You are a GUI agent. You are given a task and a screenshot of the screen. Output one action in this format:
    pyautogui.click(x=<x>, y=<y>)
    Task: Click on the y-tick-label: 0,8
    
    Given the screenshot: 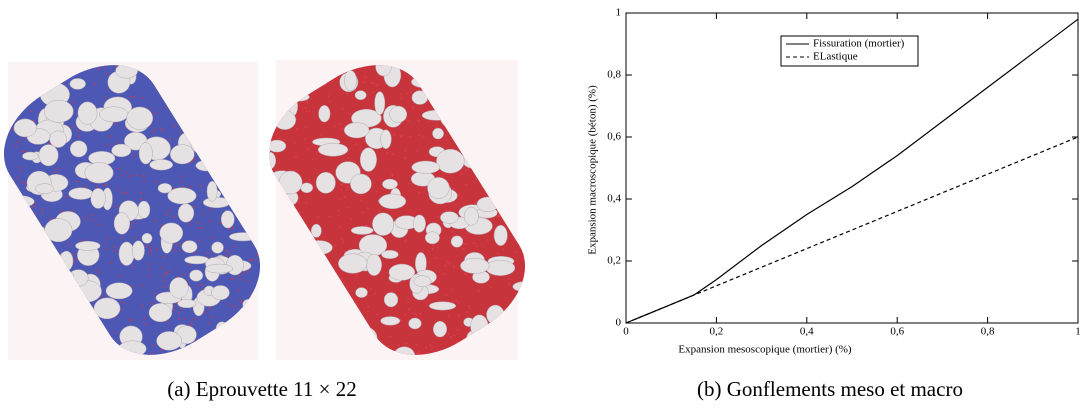 What is the action you would take?
    pyautogui.click(x=614, y=75)
    